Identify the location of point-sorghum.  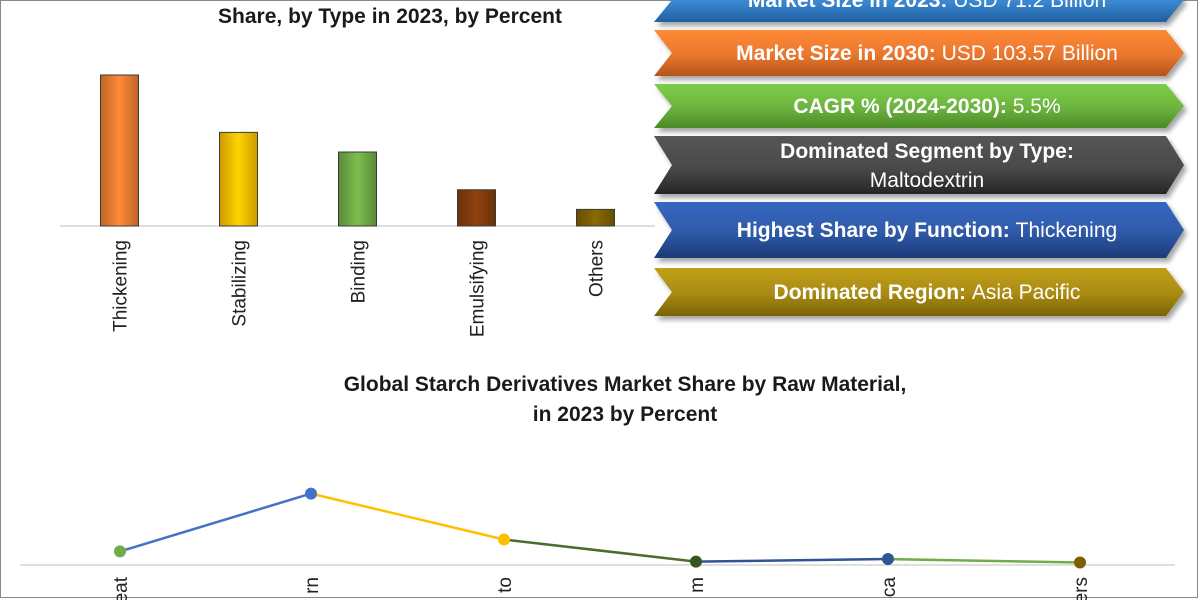
(696, 561).